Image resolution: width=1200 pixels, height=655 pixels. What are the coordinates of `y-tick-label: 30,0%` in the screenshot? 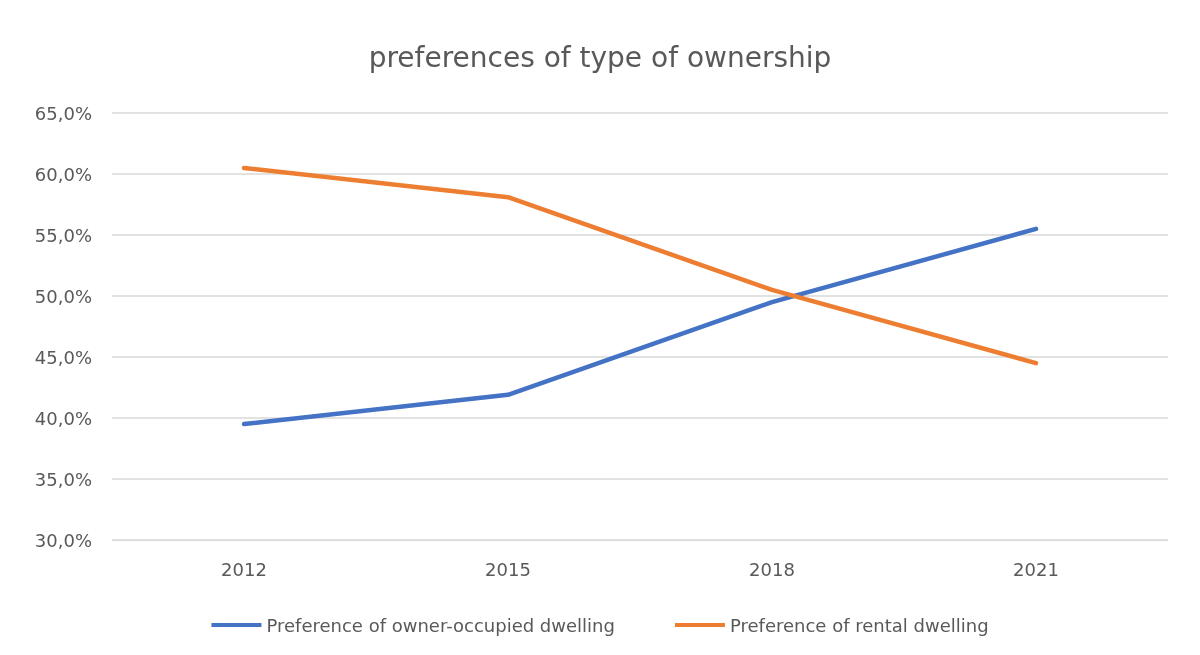 It's located at (63, 540).